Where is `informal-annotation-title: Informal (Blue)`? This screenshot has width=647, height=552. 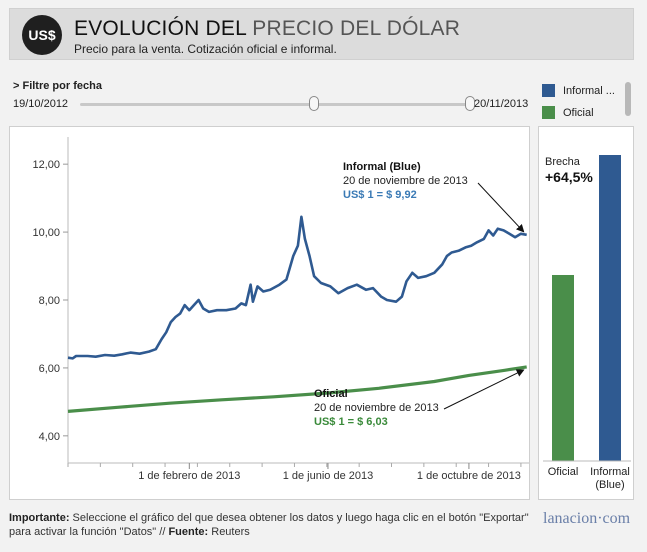
informal-annotation-title: Informal (Blue) is located at coordinates (382, 167).